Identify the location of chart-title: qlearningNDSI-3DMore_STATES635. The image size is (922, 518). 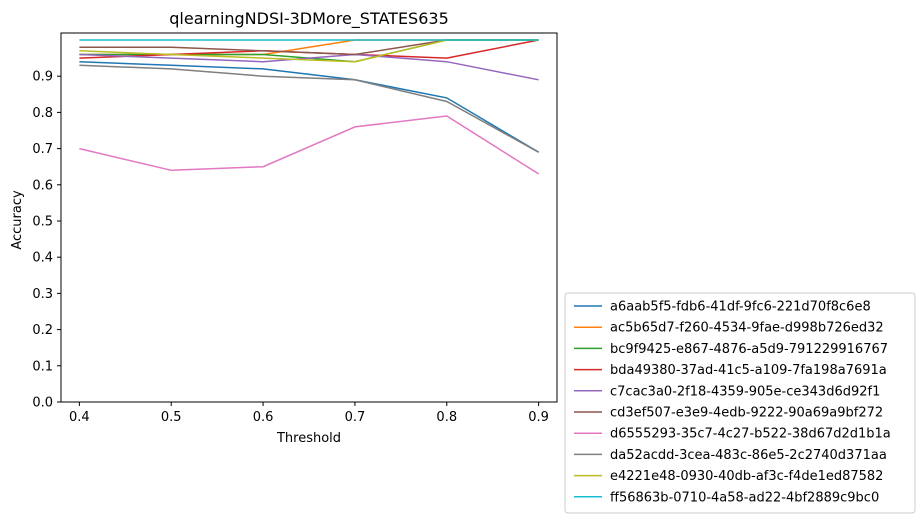
(309, 19).